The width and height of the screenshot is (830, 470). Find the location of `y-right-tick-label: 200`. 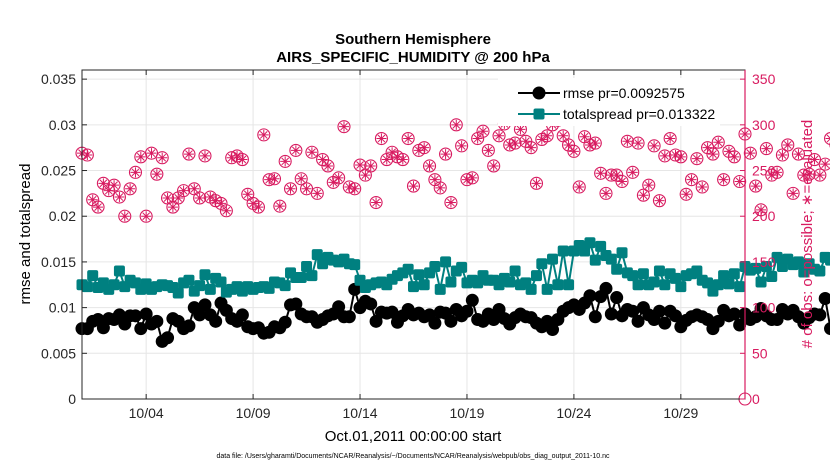

y-right-tick-label: 200 is located at coordinates (764, 216).